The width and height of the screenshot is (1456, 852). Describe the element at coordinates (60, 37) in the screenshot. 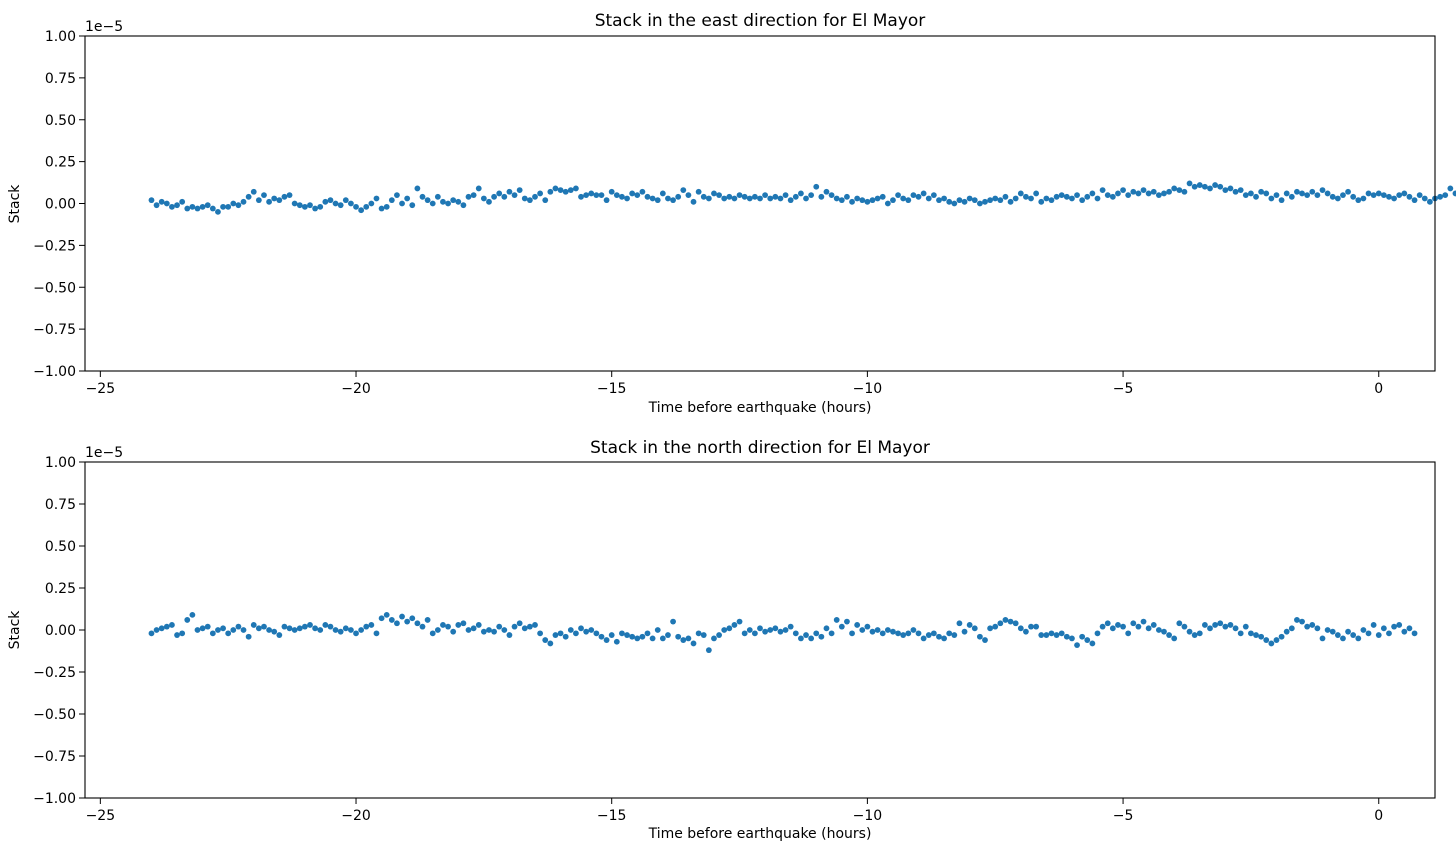

I see `y-tick-label: 1.00` at that location.